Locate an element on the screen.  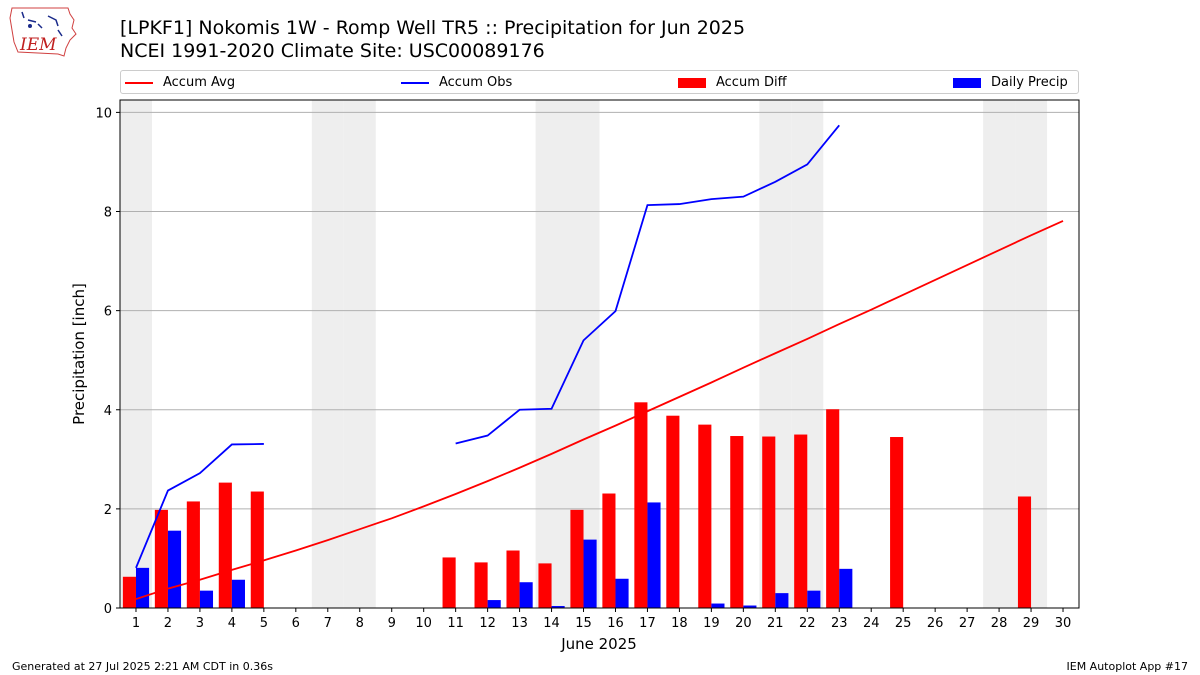
x-tick-label-1: 1 is located at coordinates (136, 623).